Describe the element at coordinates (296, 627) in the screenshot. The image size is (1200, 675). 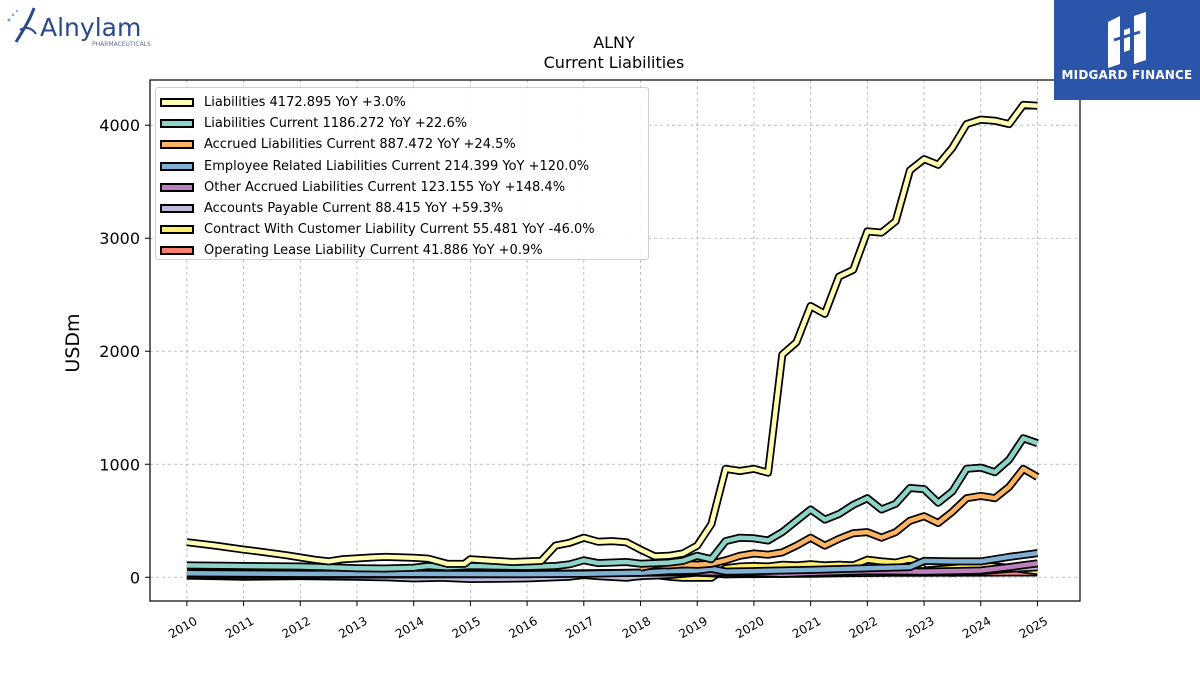
I see `x-tick-label: 2012` at that location.